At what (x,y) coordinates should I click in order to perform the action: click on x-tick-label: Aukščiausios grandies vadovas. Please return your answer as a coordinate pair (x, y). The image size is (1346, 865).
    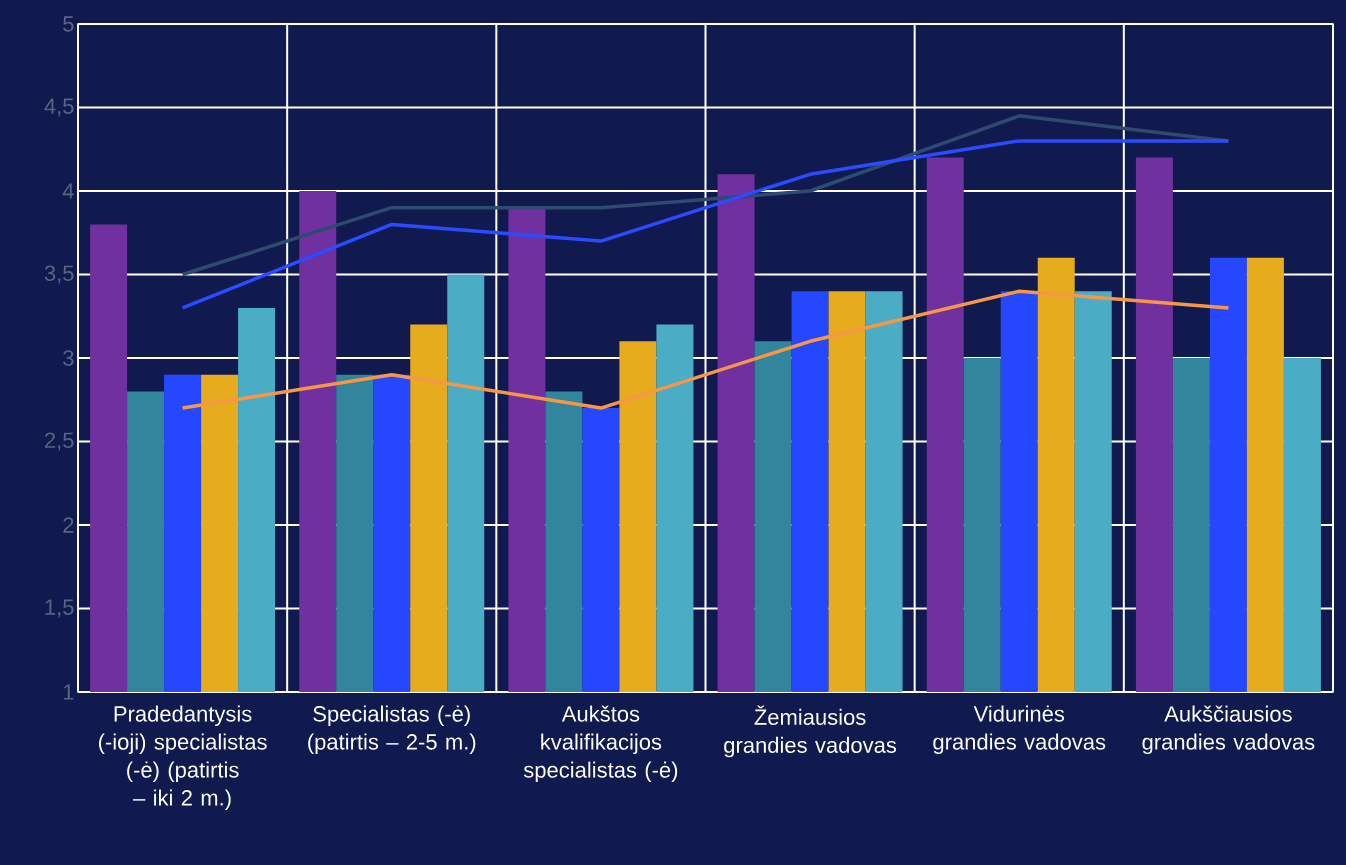
    Looking at the image, I should click on (1228, 730).